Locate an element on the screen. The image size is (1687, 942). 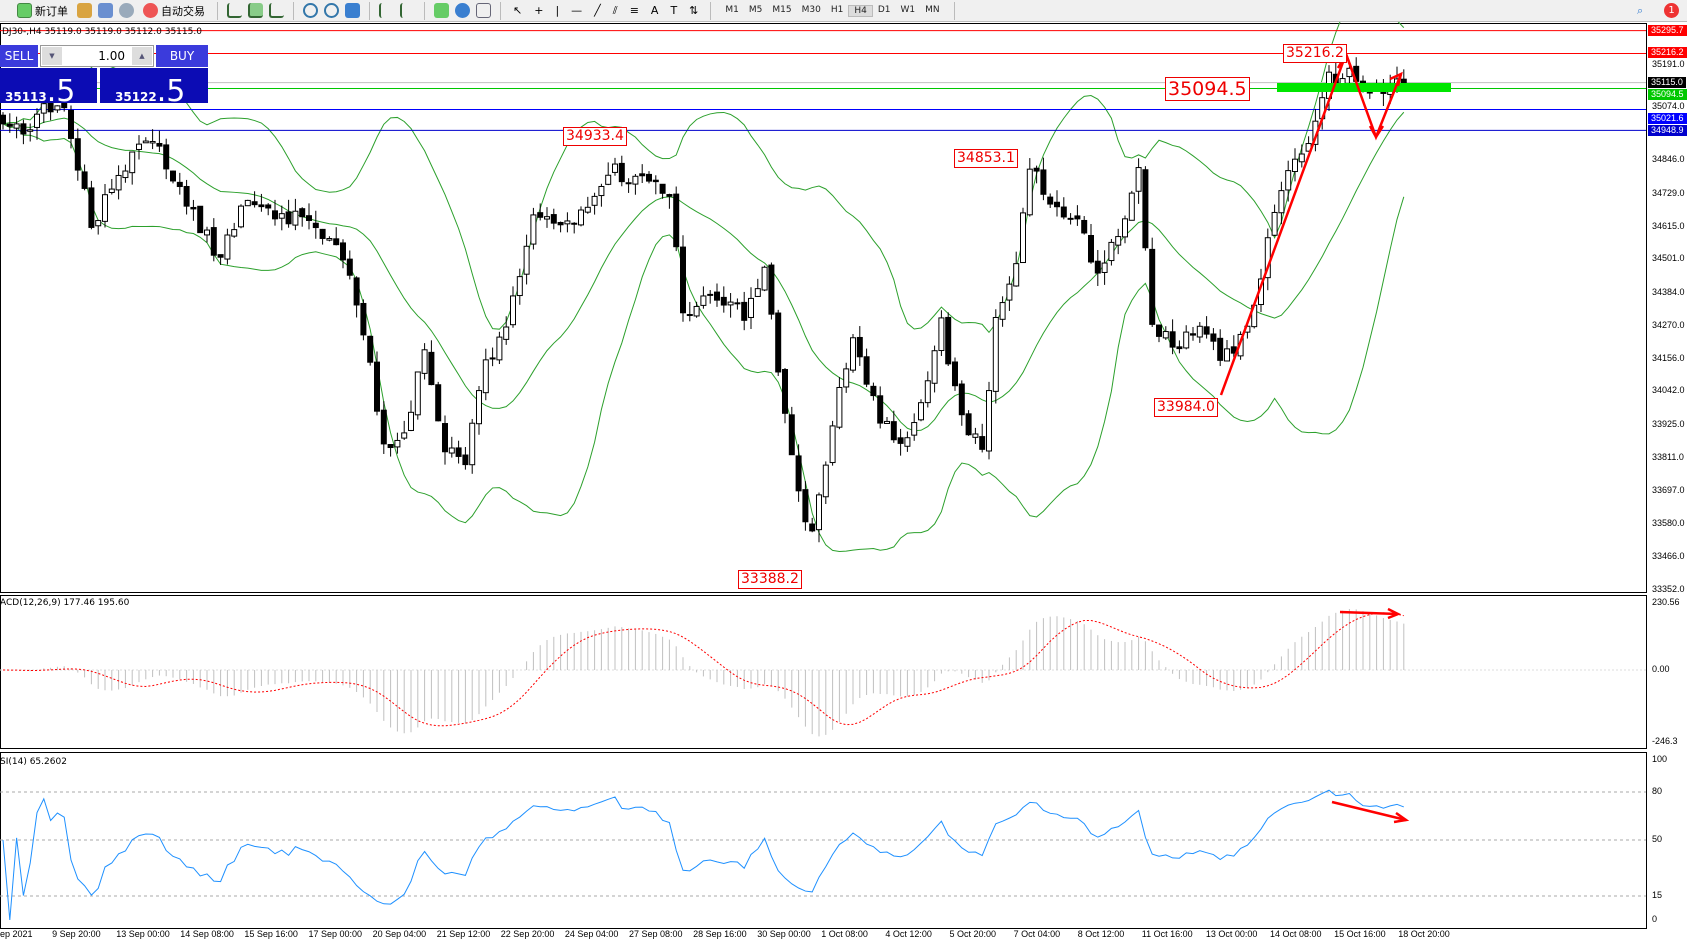
search-icon: ⌕ is located at coordinates (1640, 10).